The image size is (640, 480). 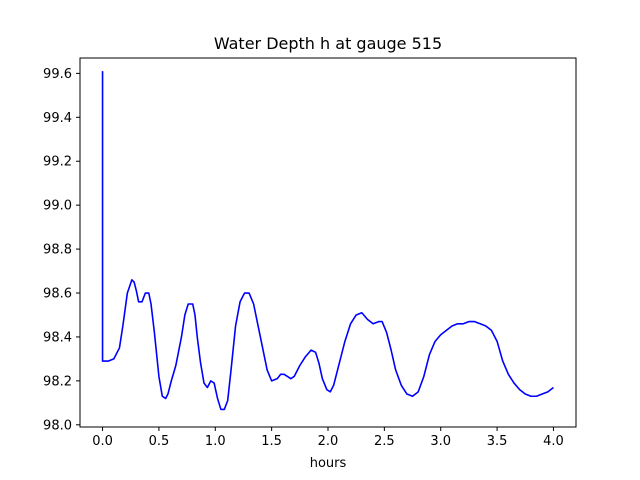 What do you see at coordinates (57, 206) in the screenshot?
I see `y-tick-label: 99.0` at bounding box center [57, 206].